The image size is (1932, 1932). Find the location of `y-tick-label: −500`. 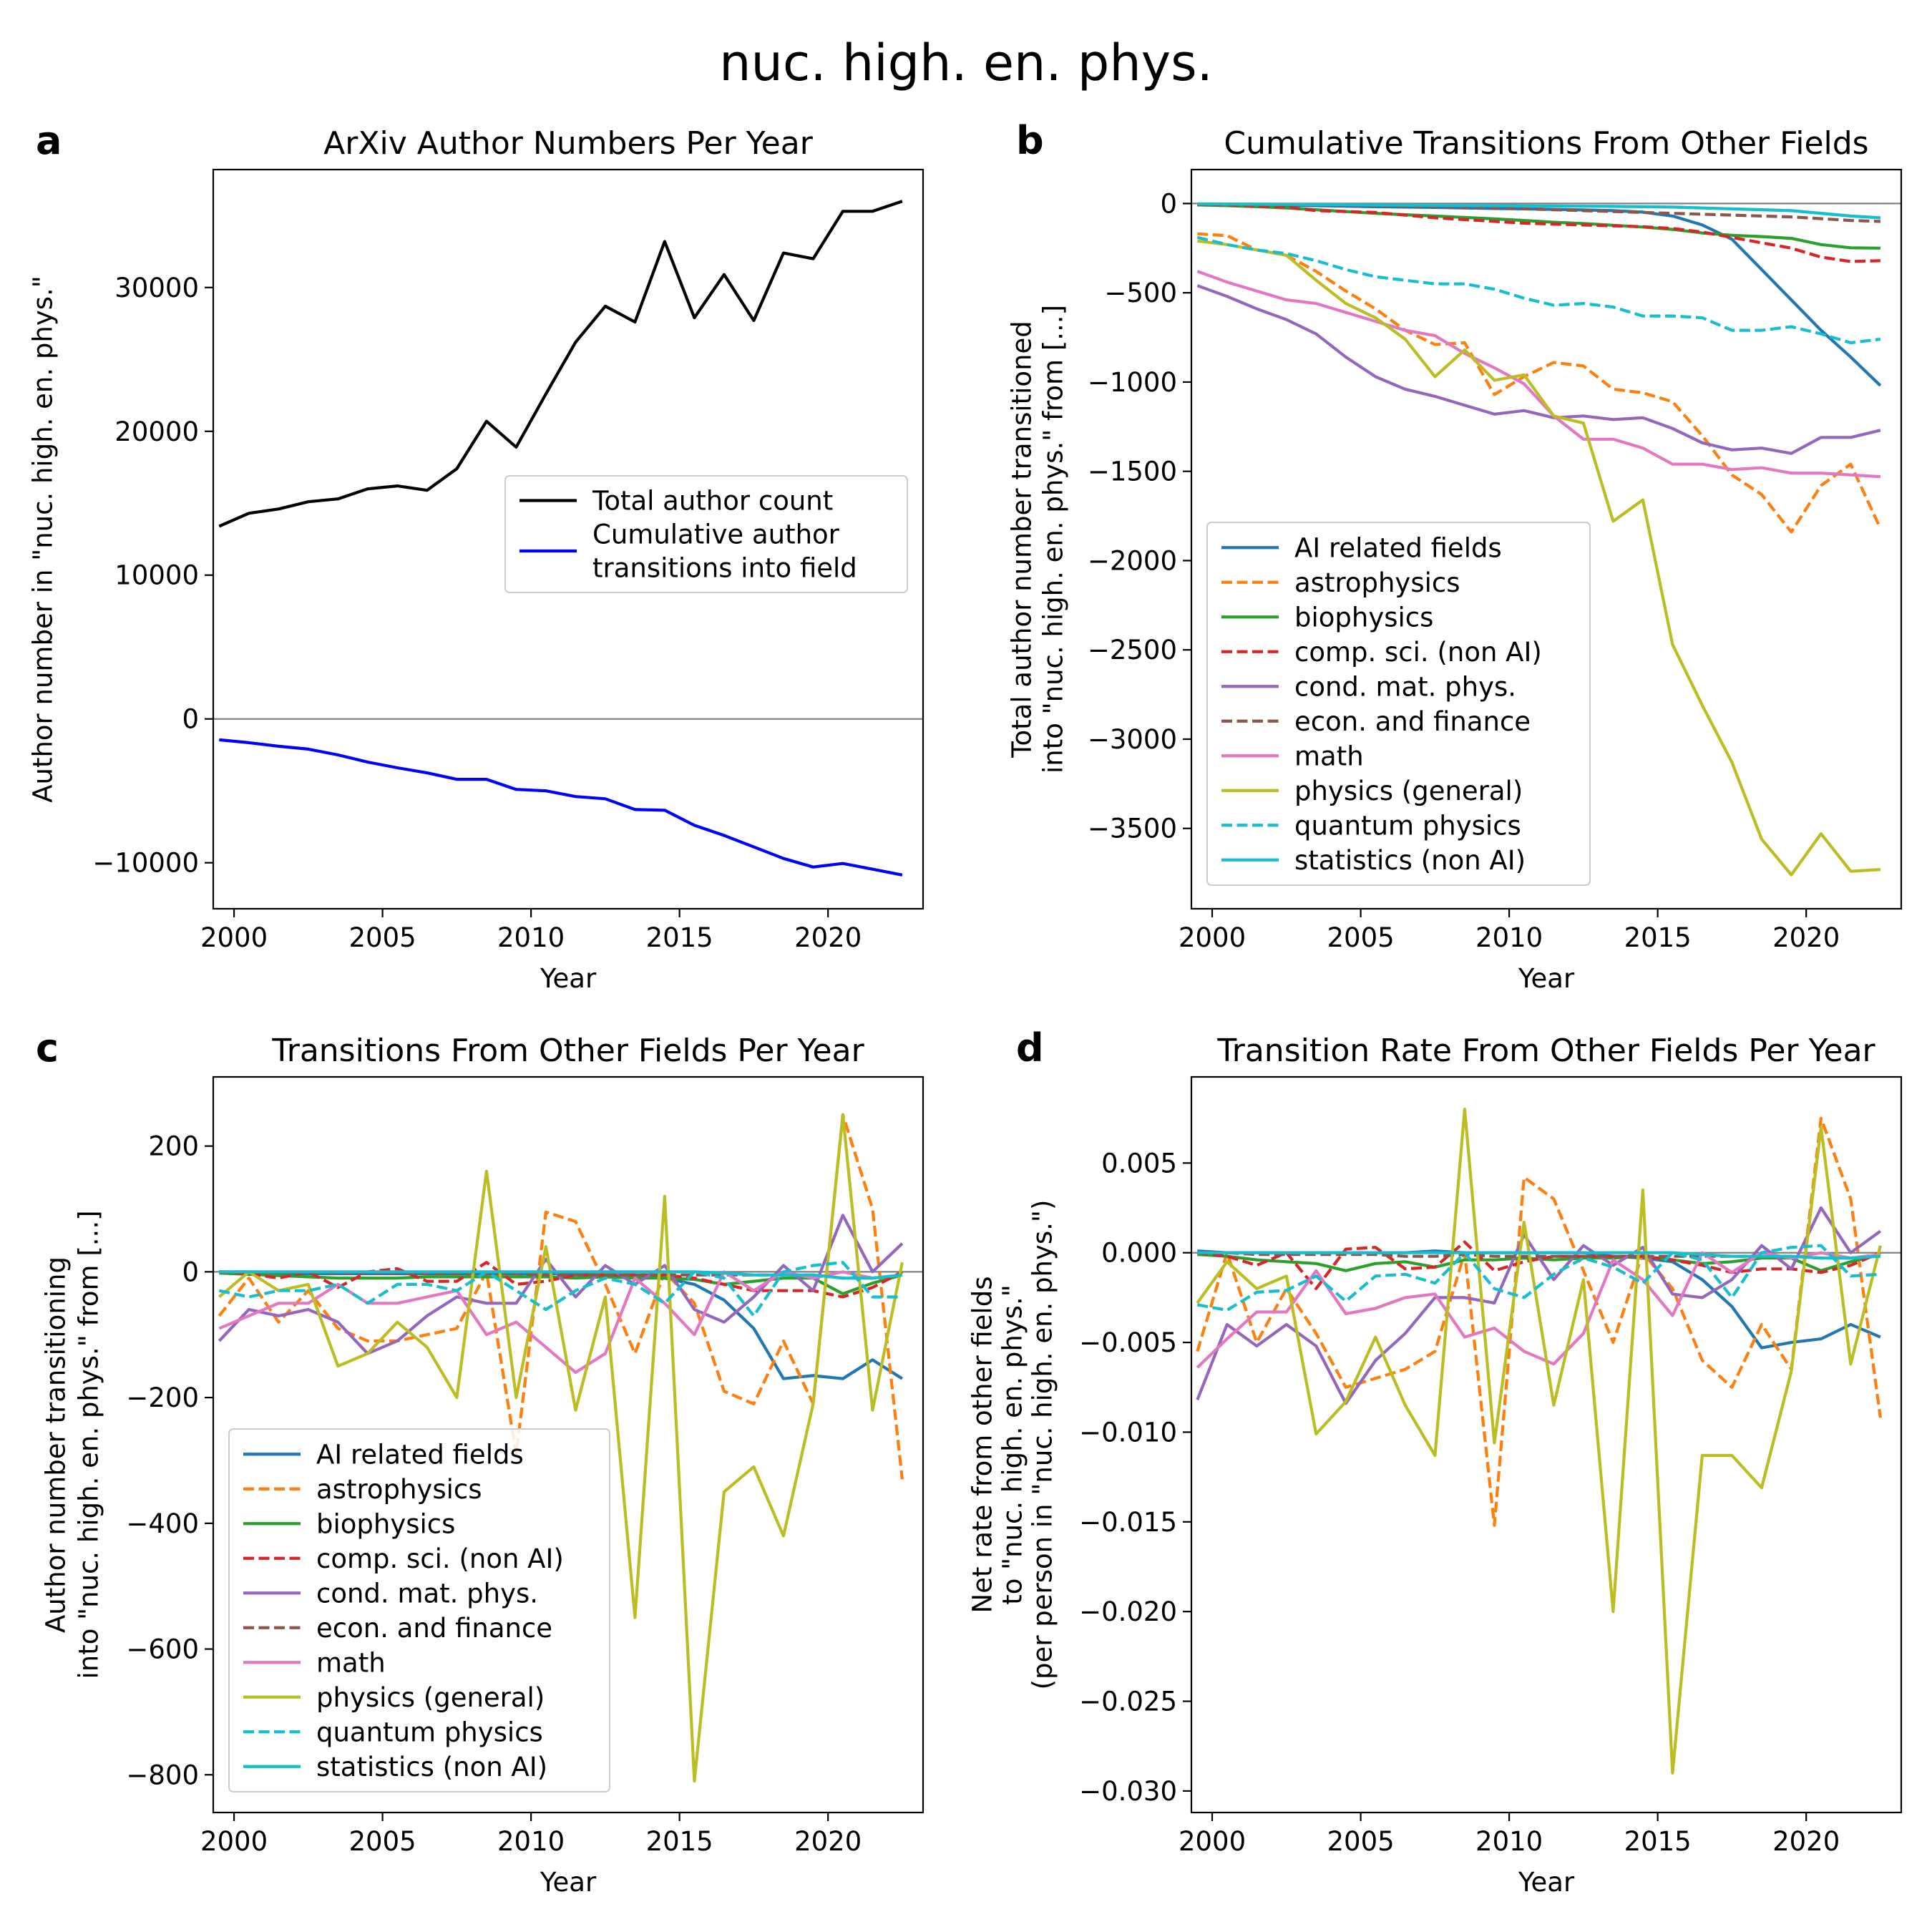

y-tick-label: −500 is located at coordinates (1140, 293).